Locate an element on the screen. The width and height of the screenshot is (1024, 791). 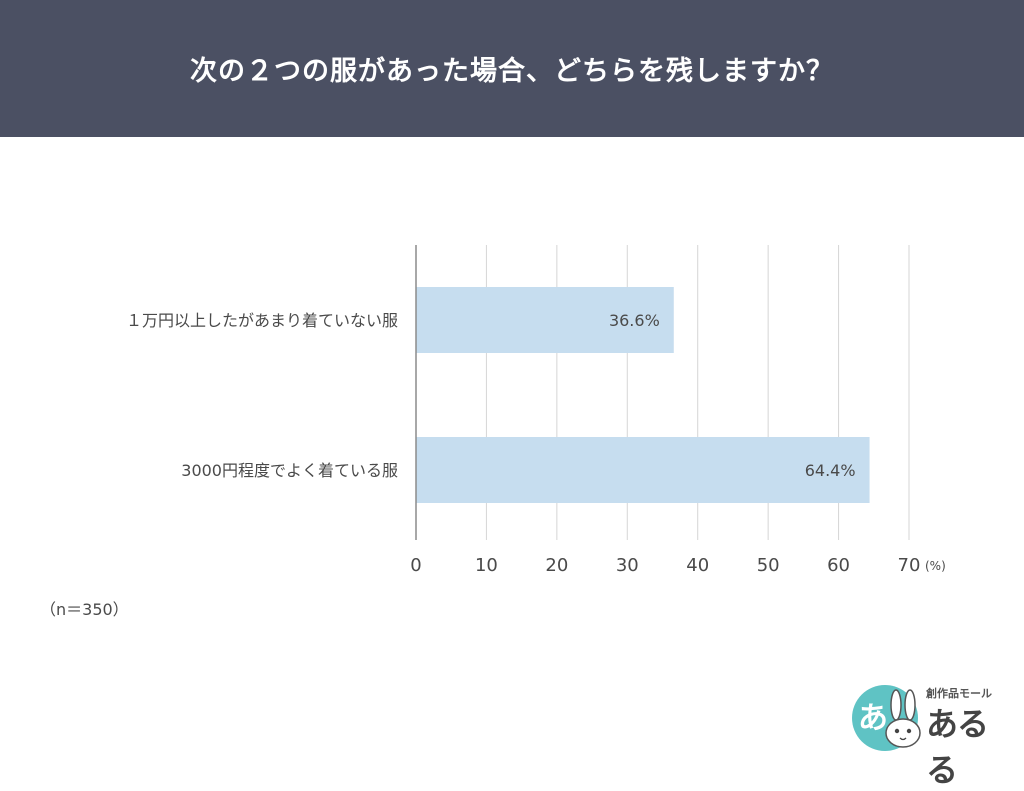
x-tick-label-70: 70 is located at coordinates (909, 565).